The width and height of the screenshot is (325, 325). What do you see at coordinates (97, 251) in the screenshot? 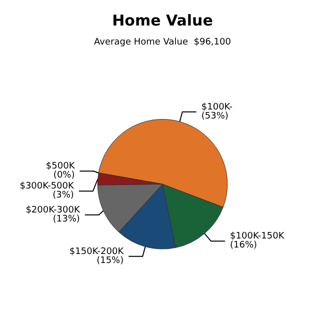
I see `slice-label: $150K-200K` at bounding box center [97, 251].